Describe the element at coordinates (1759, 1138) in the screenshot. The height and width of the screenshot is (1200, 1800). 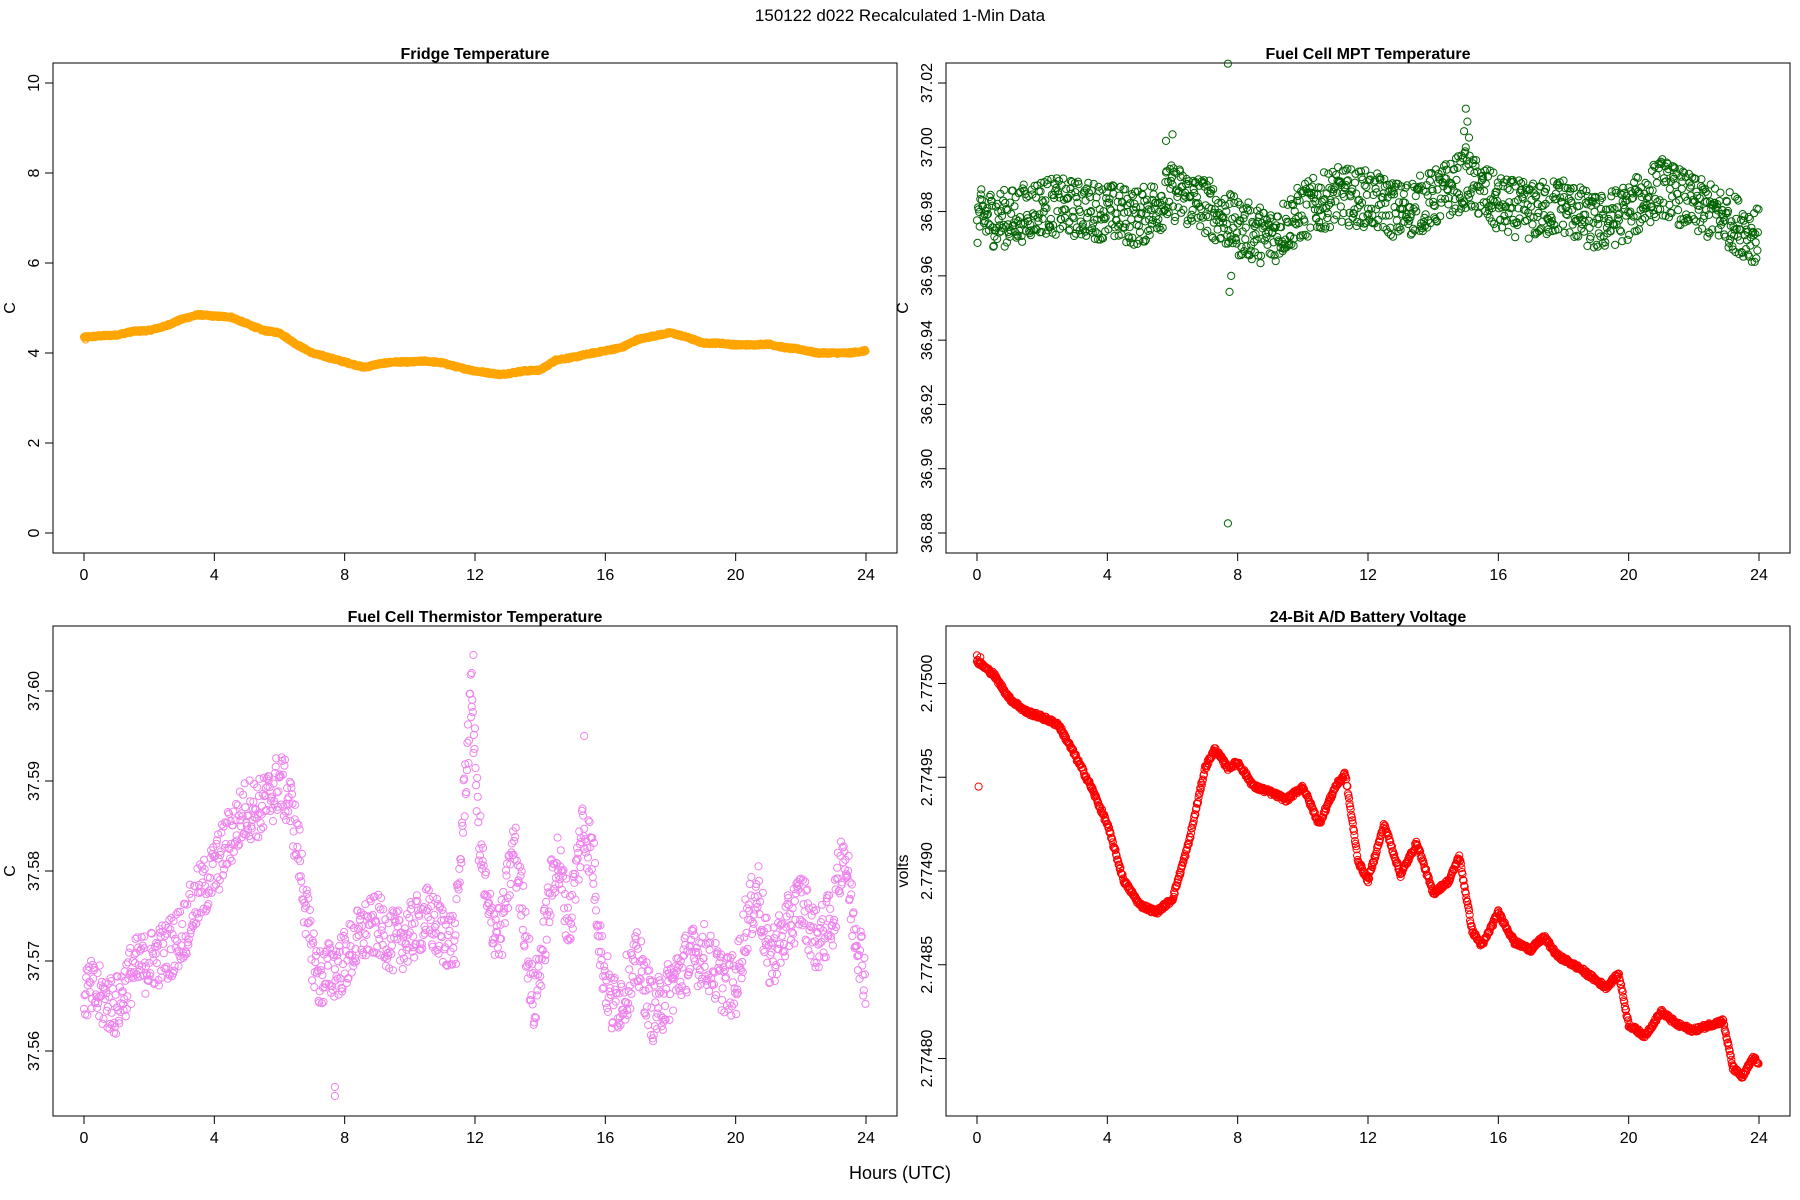
I see `x-tick-label: 24` at that location.